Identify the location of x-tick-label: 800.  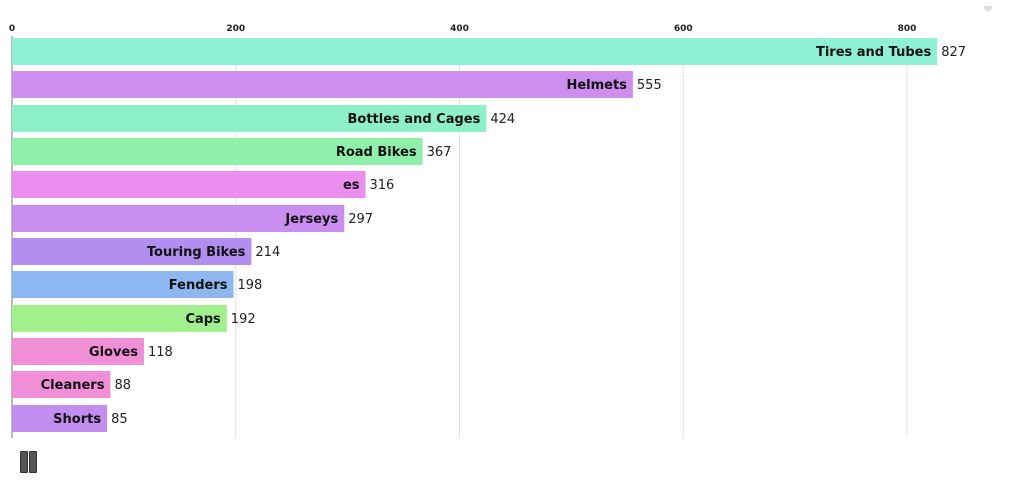
(907, 29).